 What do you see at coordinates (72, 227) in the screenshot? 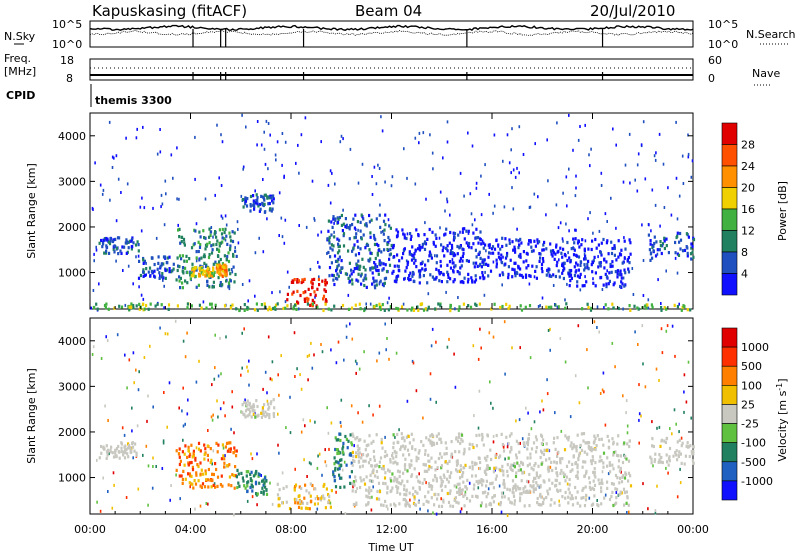
I see `y-tick-label: 2000` at bounding box center [72, 227].